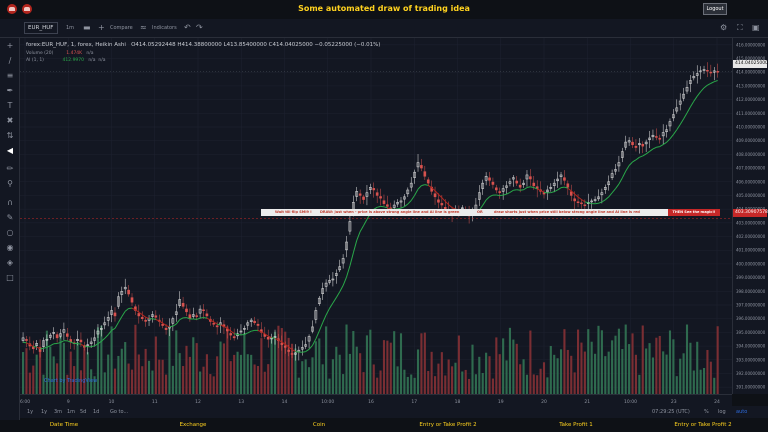  What do you see at coordinates (10, 90) in the screenshot?
I see `brush-icon: ✒` at bounding box center [10, 90].